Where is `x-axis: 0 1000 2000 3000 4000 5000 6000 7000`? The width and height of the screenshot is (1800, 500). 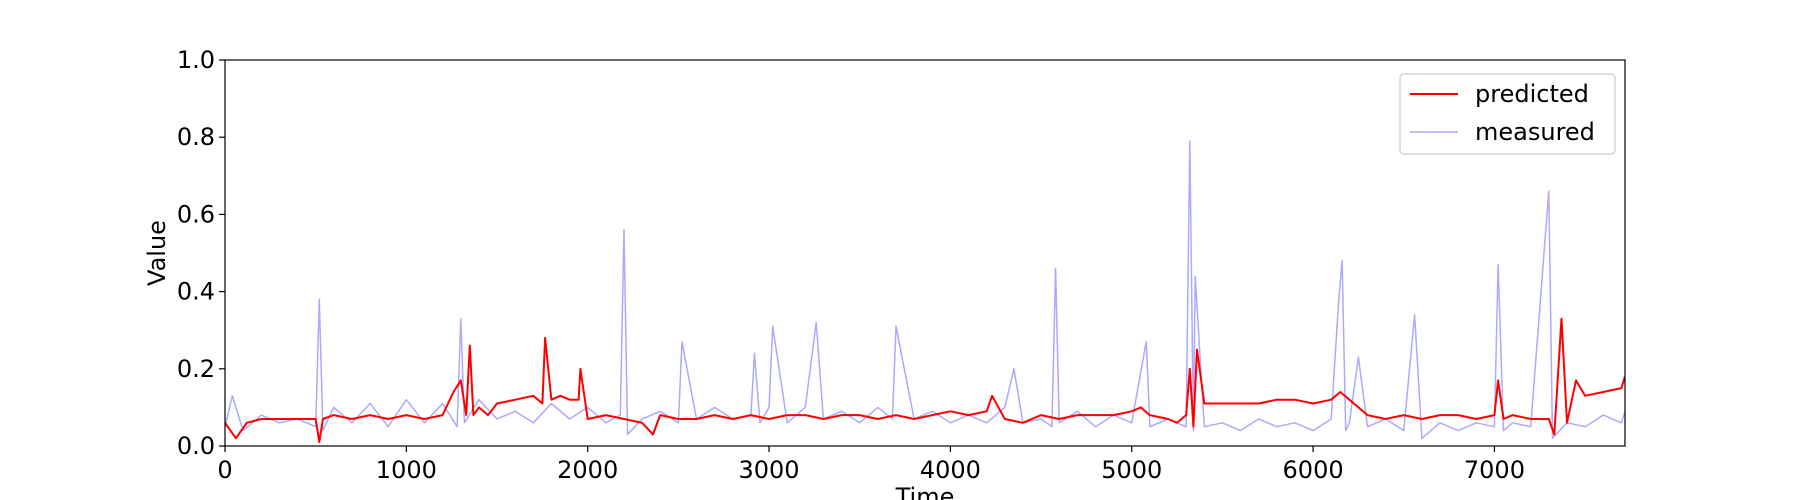 x-axis: 0 1000 2000 3000 4000 5000 6000 7000 is located at coordinates (871, 465).